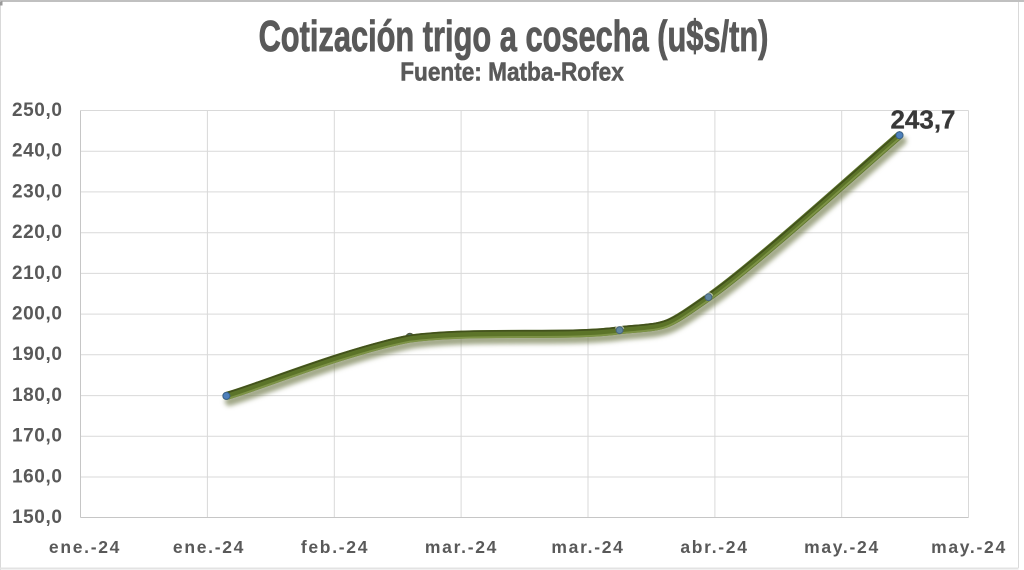 The image size is (1024, 570). What do you see at coordinates (514, 37) in the screenshot?
I see `svg-text:Cotización trigo a cosecha (u$: Cotización trigo a cosecha (u$s/tn)` at bounding box center [514, 37].